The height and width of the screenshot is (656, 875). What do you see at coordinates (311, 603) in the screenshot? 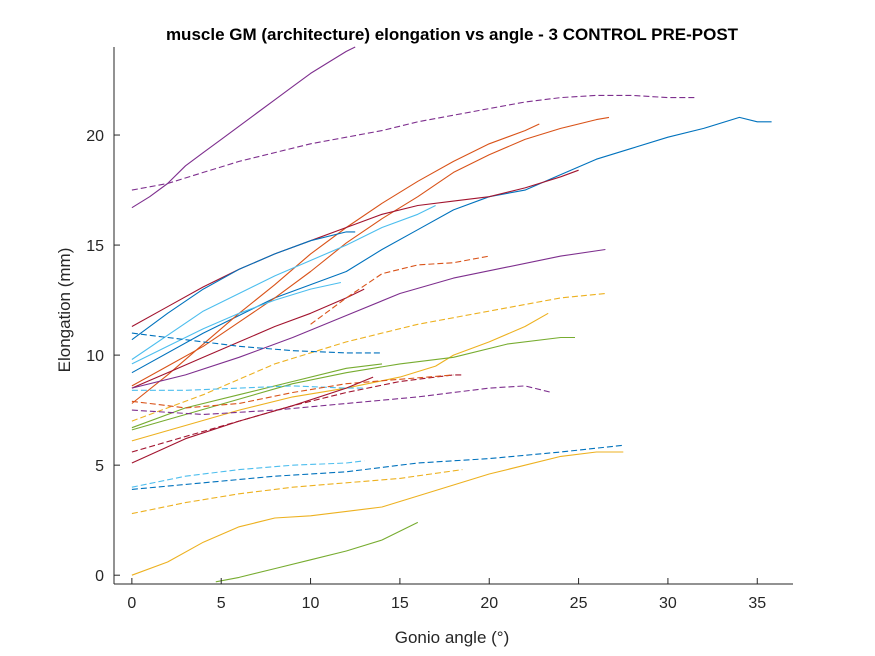
I see `x-tick-label: 10` at bounding box center [311, 603].